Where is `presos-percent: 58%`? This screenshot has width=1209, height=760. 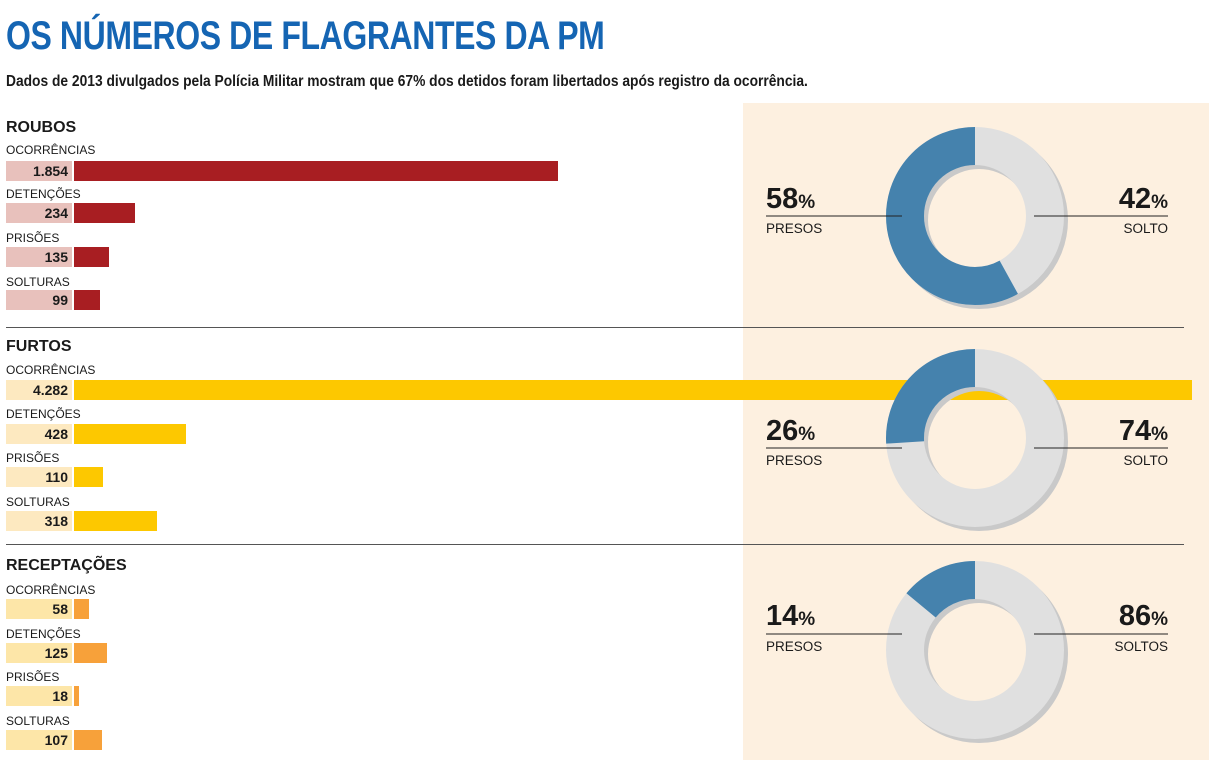
presos-percent: 58% is located at coordinates (791, 199).